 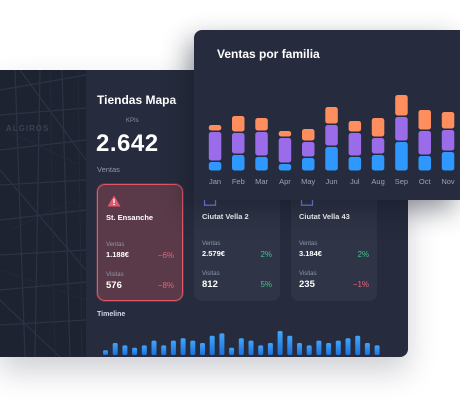 I want to click on x-tick-label: Jul, so click(x=355, y=181).